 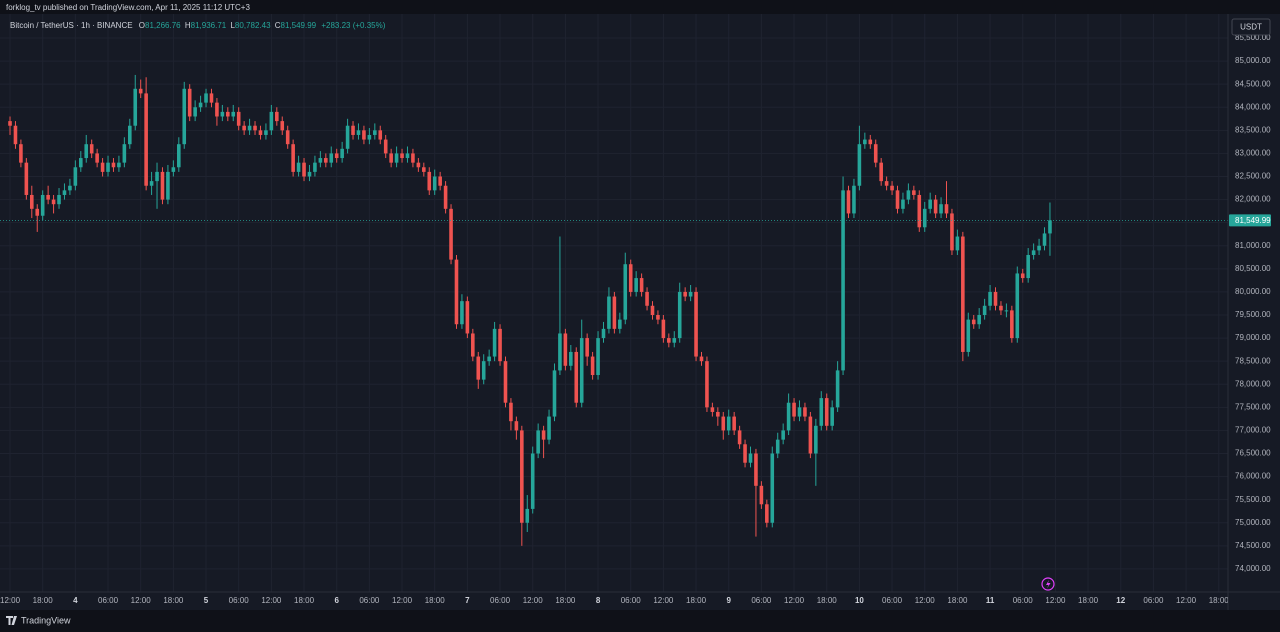 I want to click on y-tick-label: 75,500.00, so click(x=1253, y=499).